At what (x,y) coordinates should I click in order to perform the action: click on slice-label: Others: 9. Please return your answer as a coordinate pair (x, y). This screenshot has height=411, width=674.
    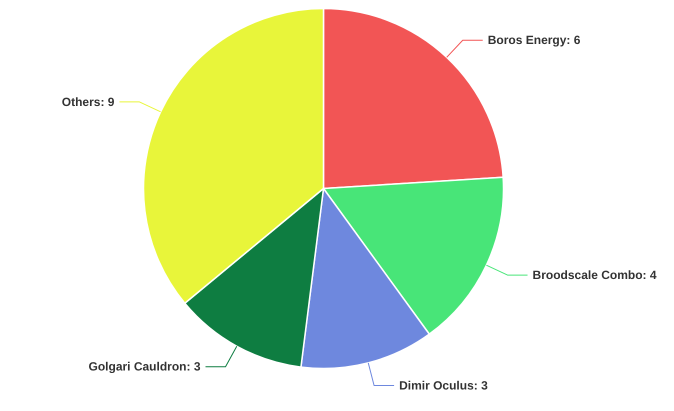
    Looking at the image, I should click on (88, 101).